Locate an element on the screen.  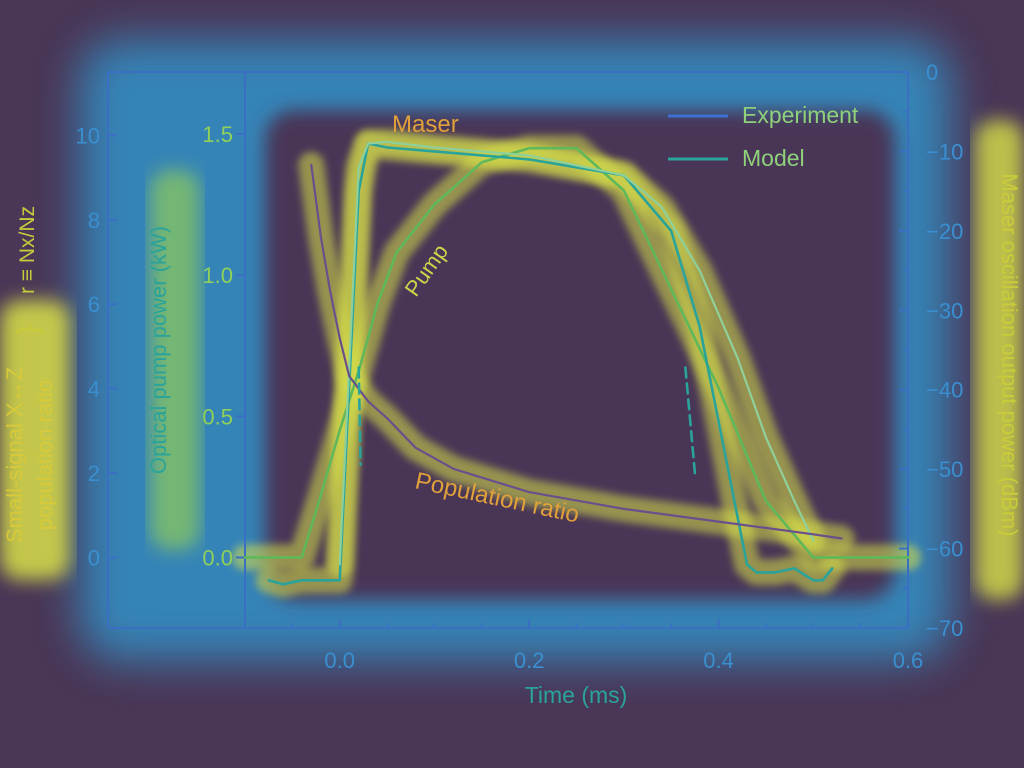
pump-tick-label: 1.5 is located at coordinates (217, 134).